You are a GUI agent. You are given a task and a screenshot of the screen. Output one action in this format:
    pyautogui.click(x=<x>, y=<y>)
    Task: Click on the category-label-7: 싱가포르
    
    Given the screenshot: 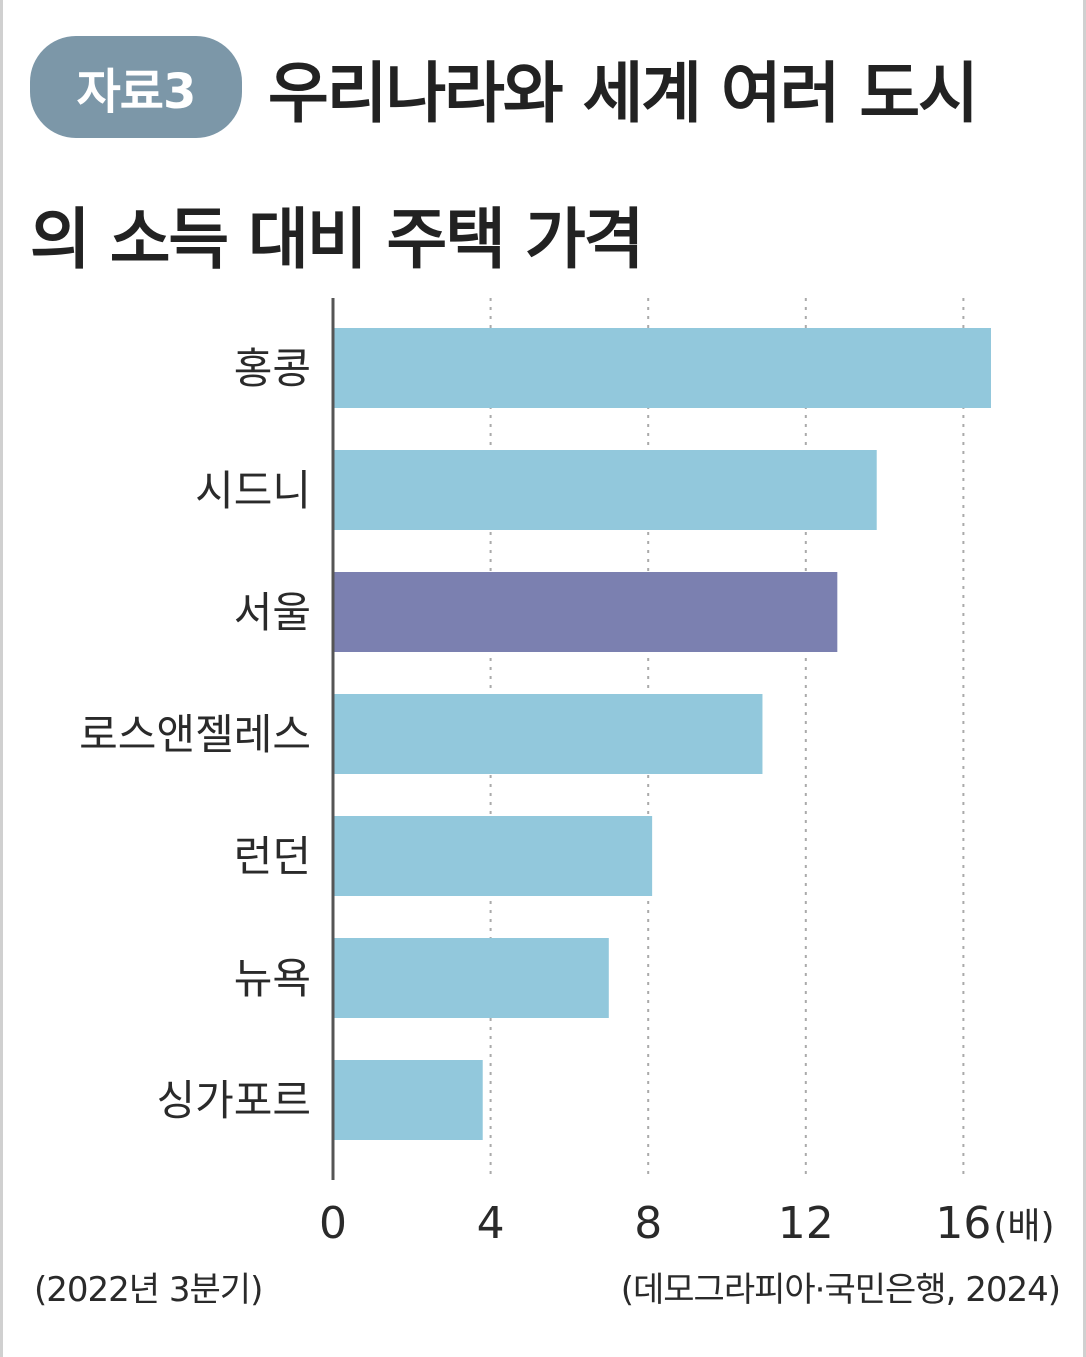 What is the action you would take?
    pyautogui.click(x=233, y=1100)
    